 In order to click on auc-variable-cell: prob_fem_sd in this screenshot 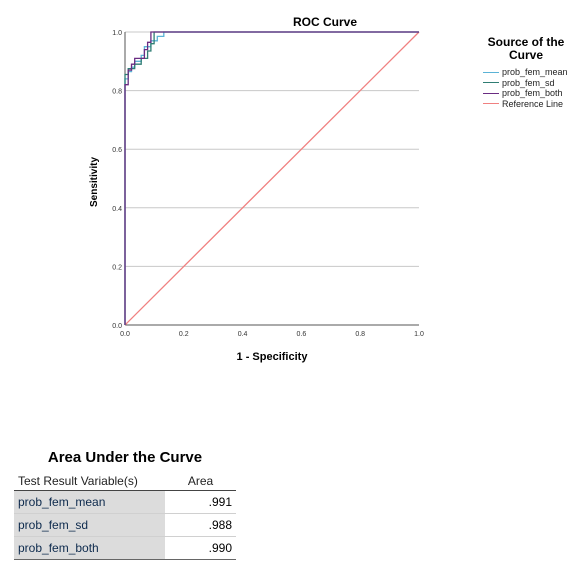, I will do `click(89, 525)`.